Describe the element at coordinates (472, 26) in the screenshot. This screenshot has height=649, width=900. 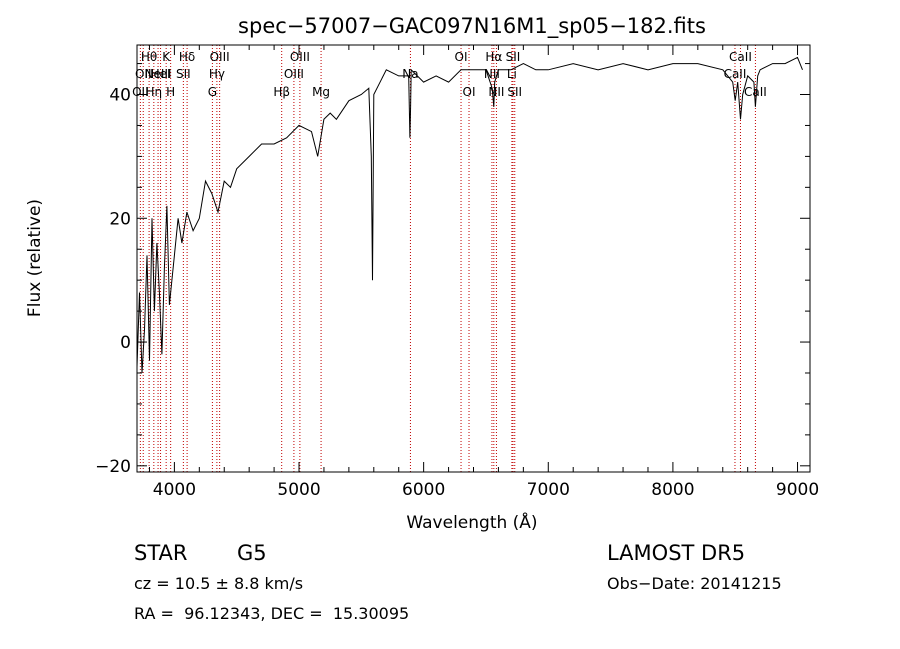
I see `chart-title: spec−57007−GAC097N16M1_sp05−182.fits` at that location.